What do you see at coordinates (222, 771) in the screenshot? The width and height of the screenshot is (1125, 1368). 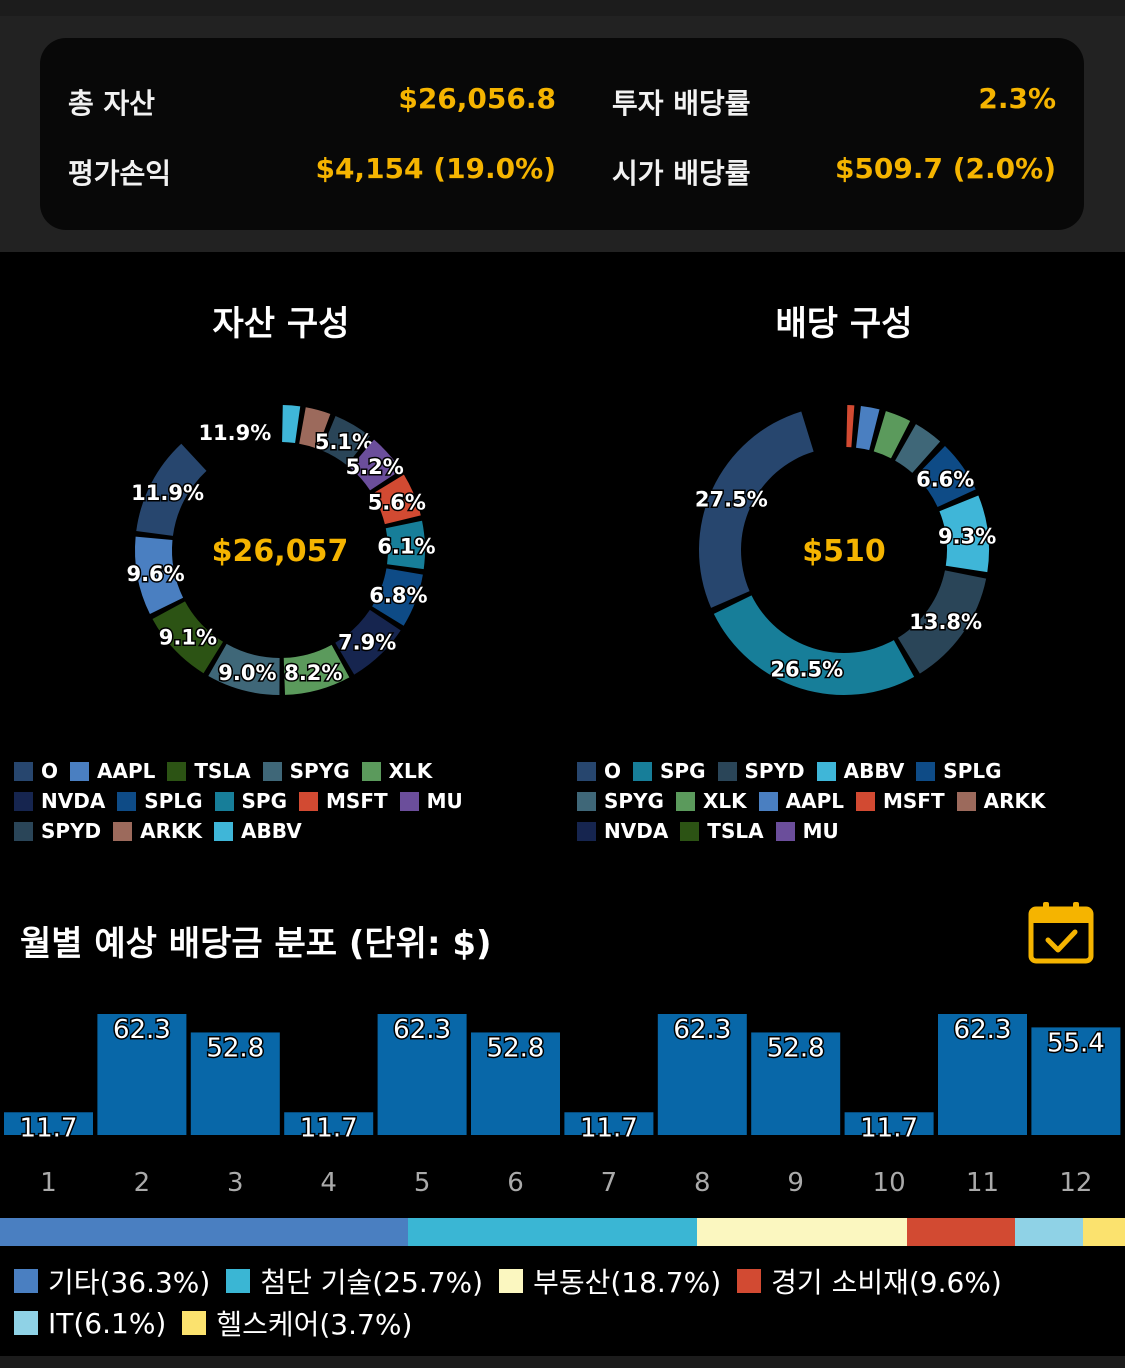 I see `legend-label: TSLA` at bounding box center [222, 771].